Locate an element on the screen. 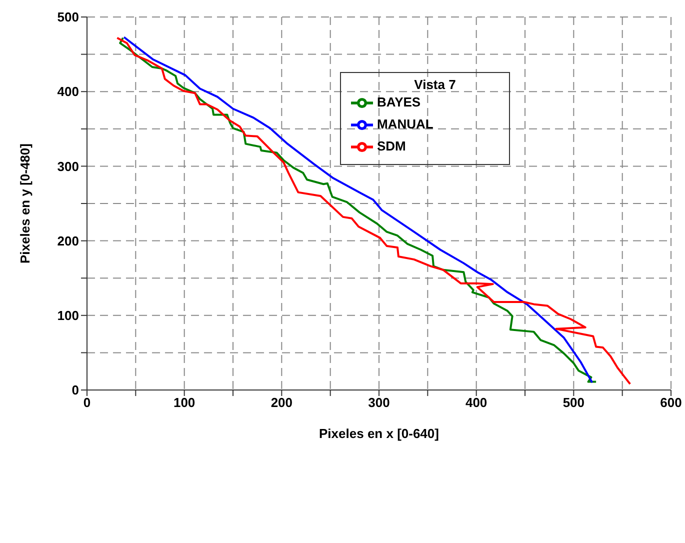 This screenshot has height=543, width=685. y-tick-label: 500 is located at coordinates (68, 17).